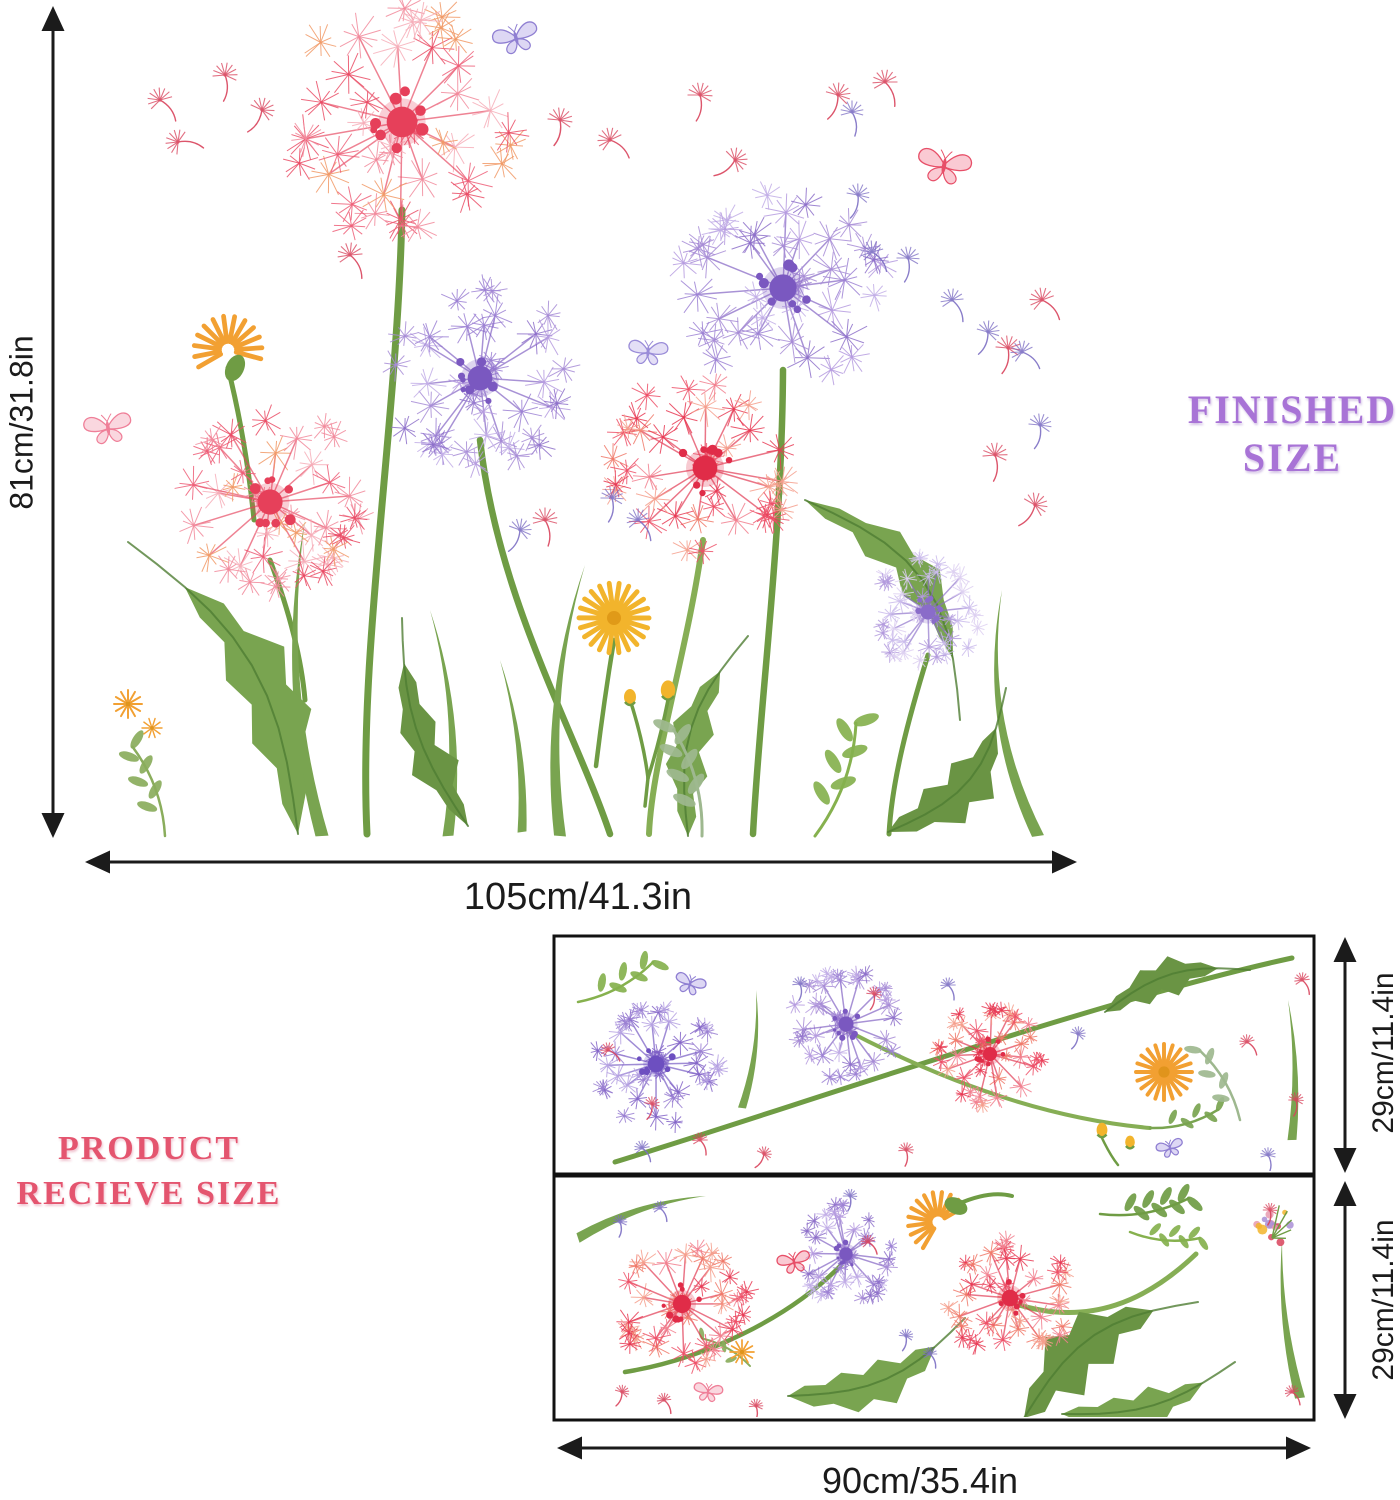 The width and height of the screenshot is (1400, 1500). Describe the element at coordinates (581, 862) in the screenshot. I see `finished-width-arrow` at that location.